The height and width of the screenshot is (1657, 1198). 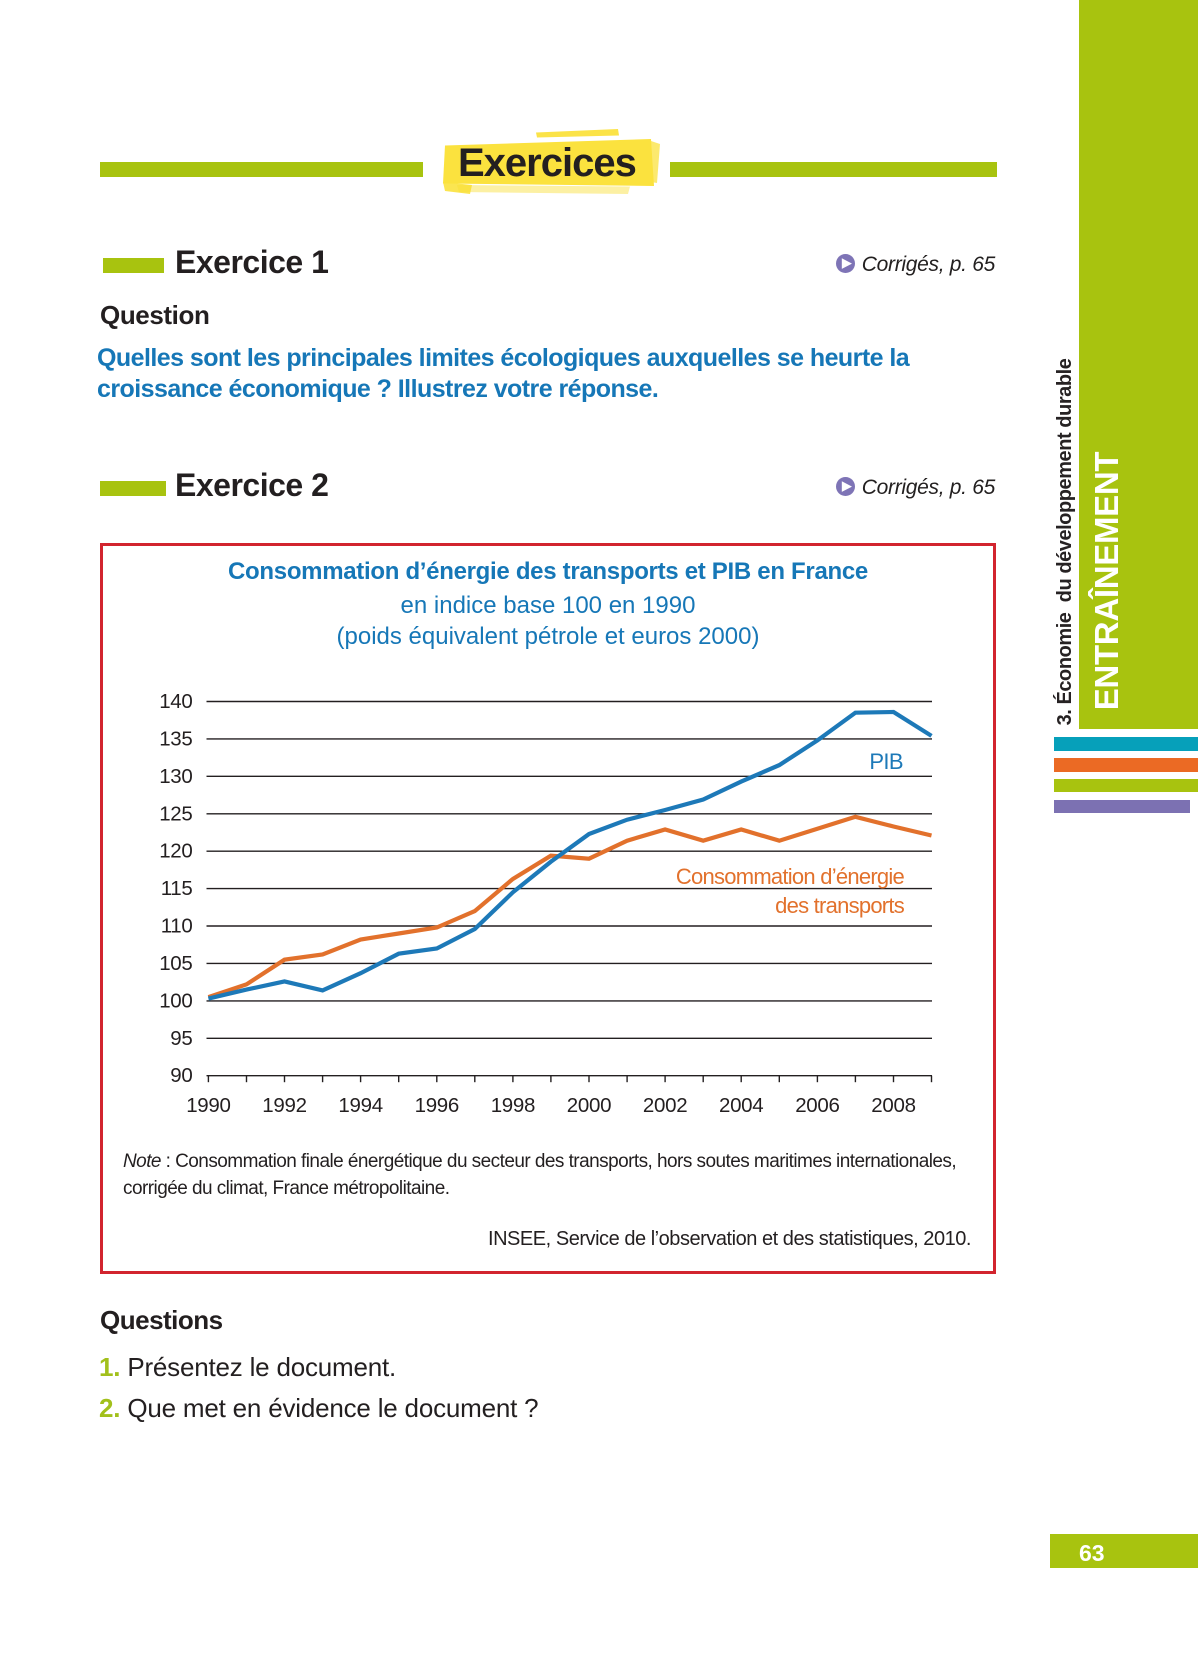 I want to click on svg-text: 2000, so click(x=589, y=1105).